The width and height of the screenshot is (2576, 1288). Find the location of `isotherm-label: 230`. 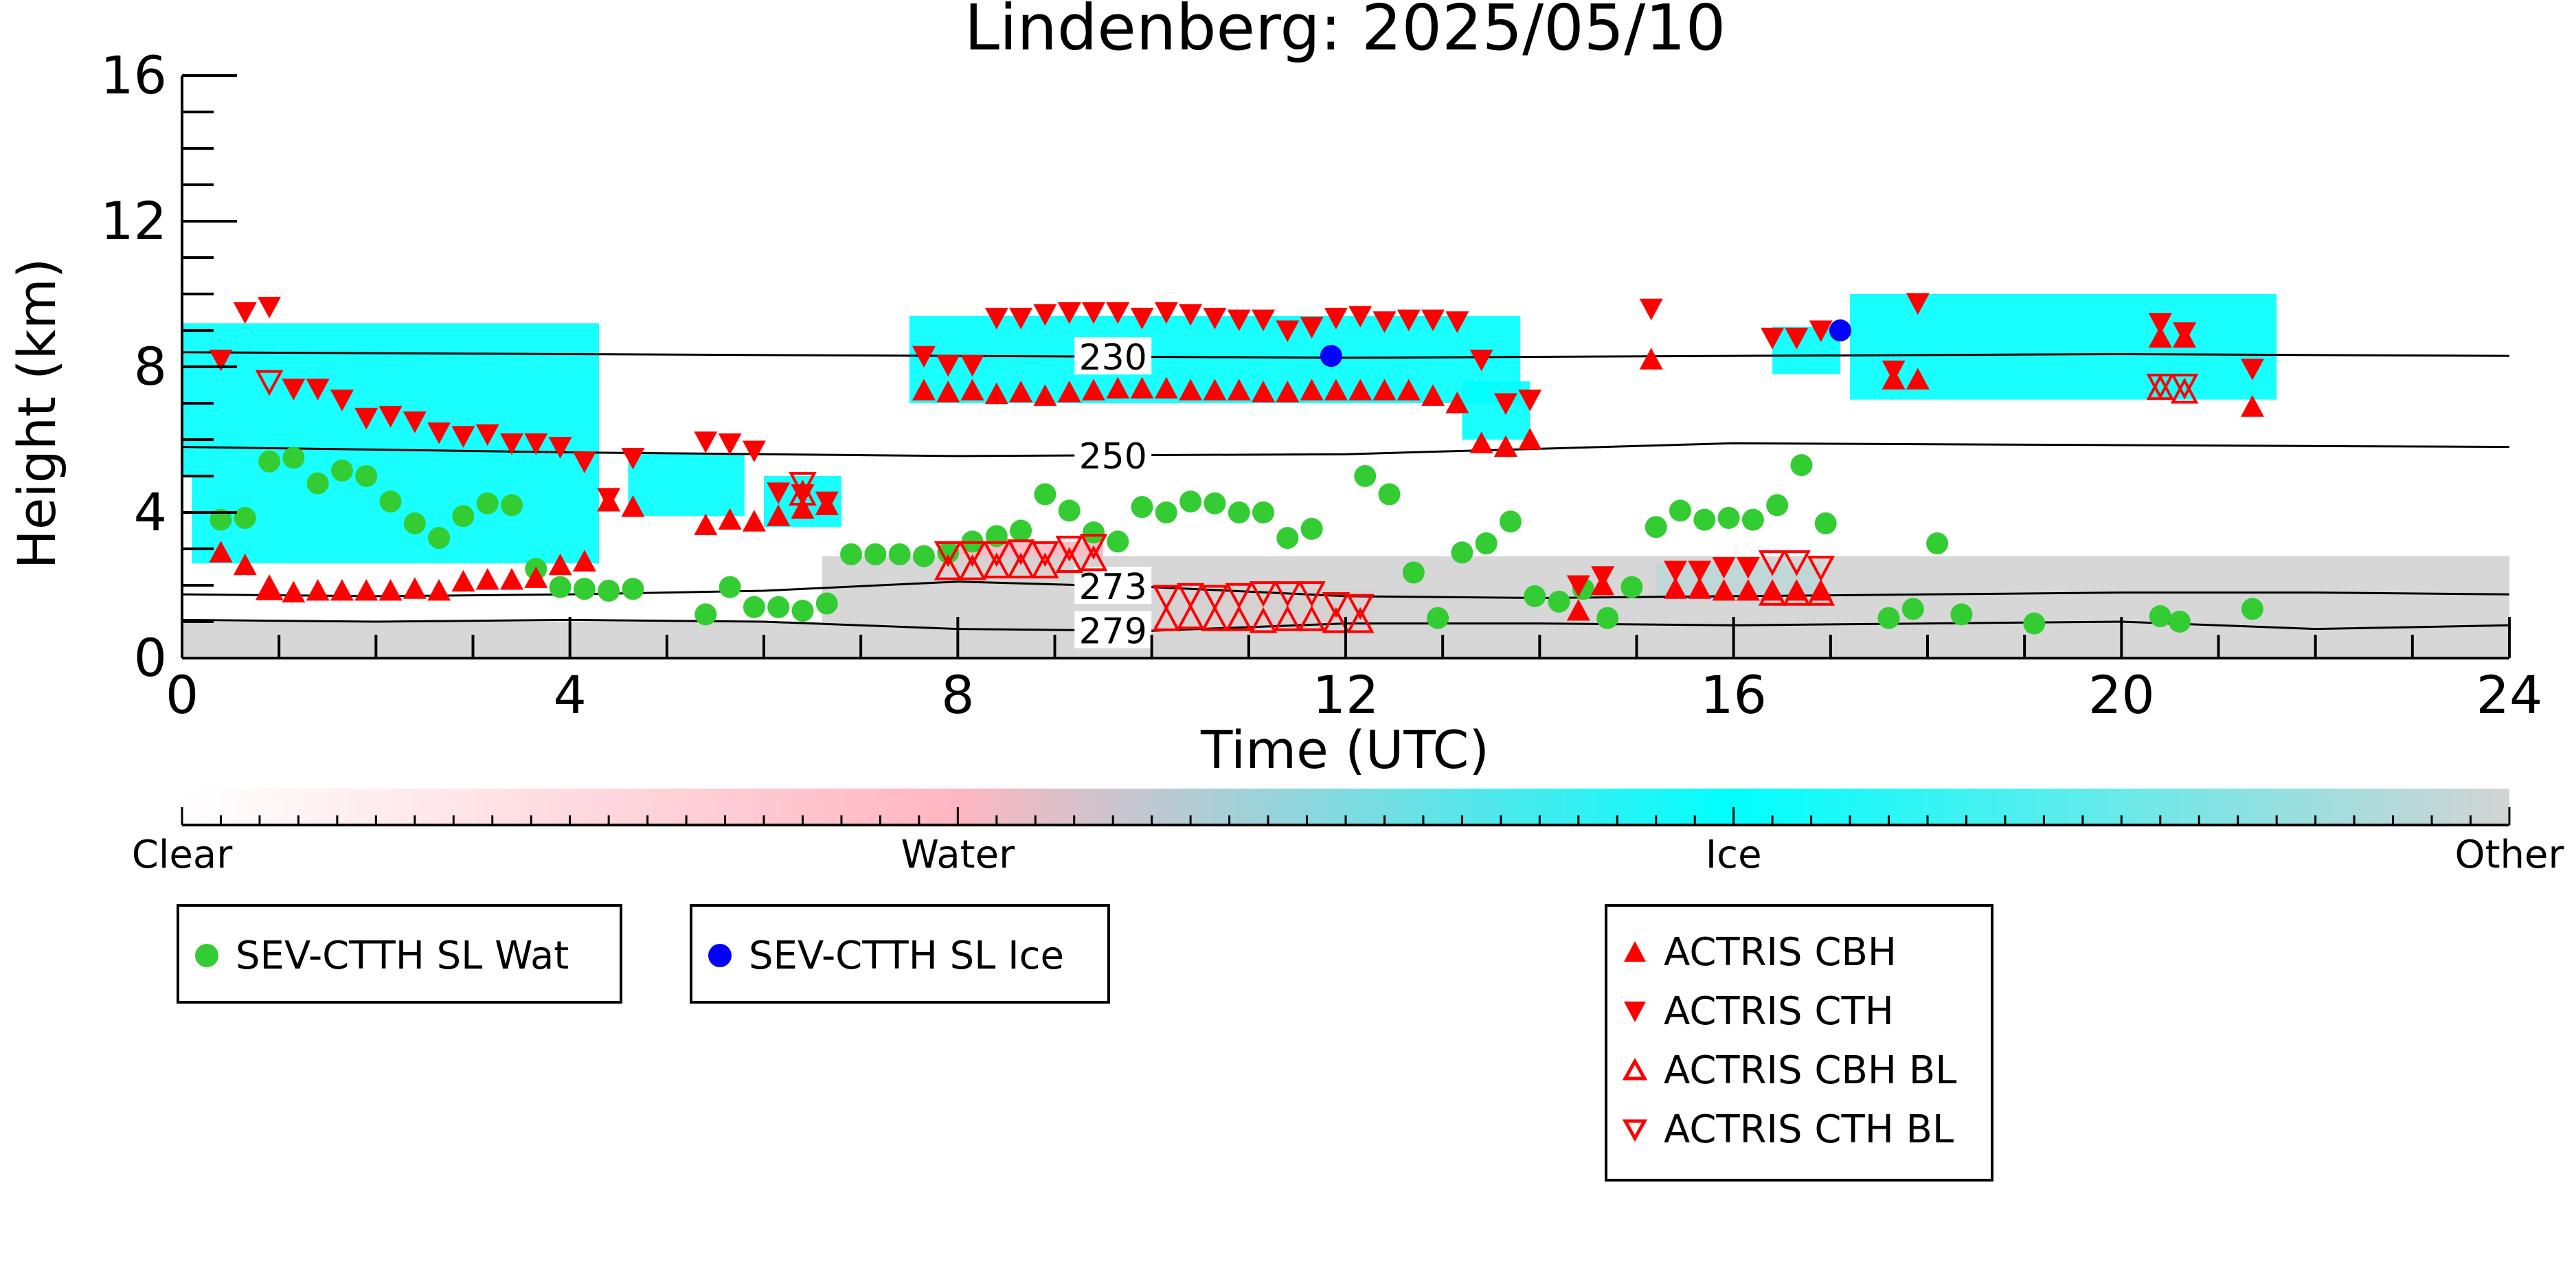

isotherm-label: 230 is located at coordinates (1113, 358).